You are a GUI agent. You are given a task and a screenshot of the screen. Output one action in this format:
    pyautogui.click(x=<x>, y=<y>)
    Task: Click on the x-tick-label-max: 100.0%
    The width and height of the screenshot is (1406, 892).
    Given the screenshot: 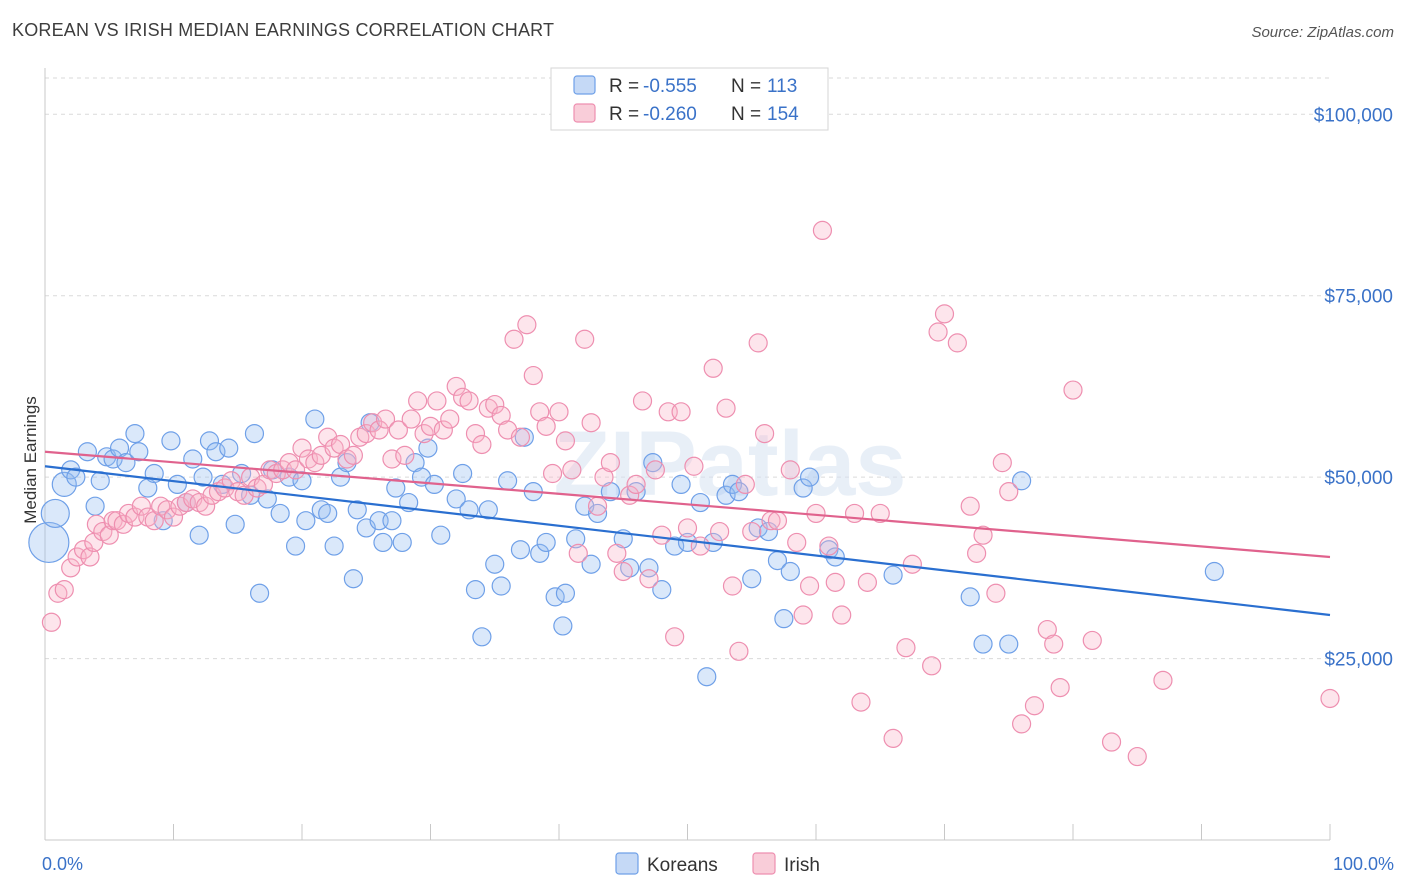 What is the action you would take?
    pyautogui.click(x=1363, y=864)
    